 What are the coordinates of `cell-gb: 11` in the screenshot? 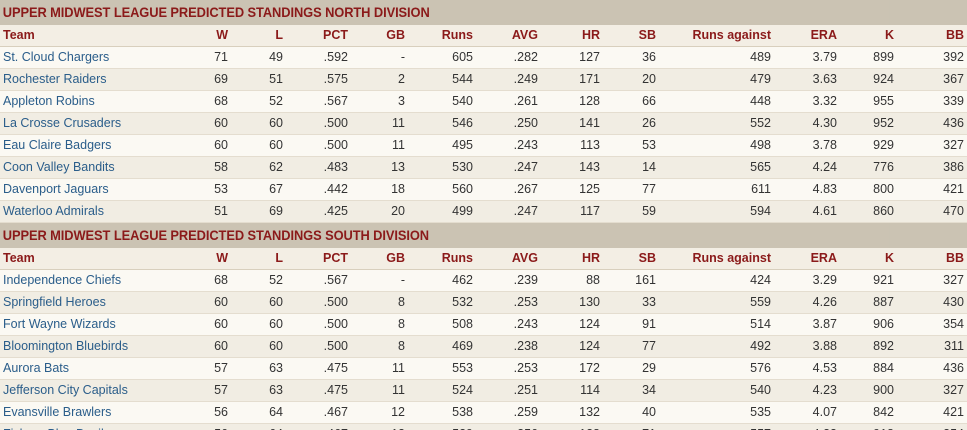 It's located at (376, 123).